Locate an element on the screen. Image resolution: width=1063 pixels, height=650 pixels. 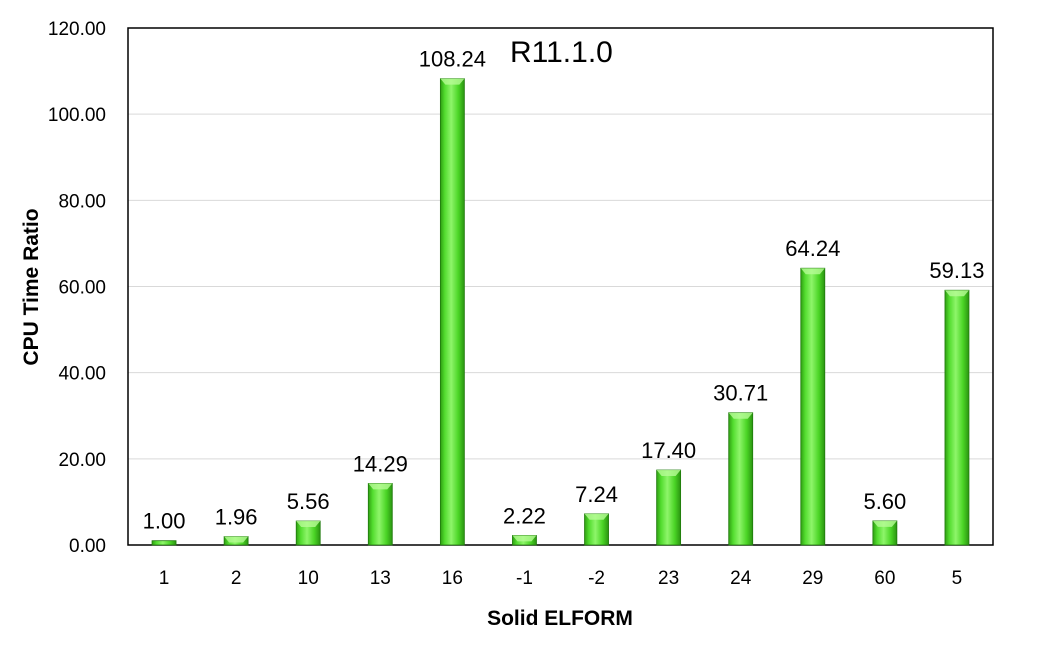
data-label: 64.24 is located at coordinates (812, 248).